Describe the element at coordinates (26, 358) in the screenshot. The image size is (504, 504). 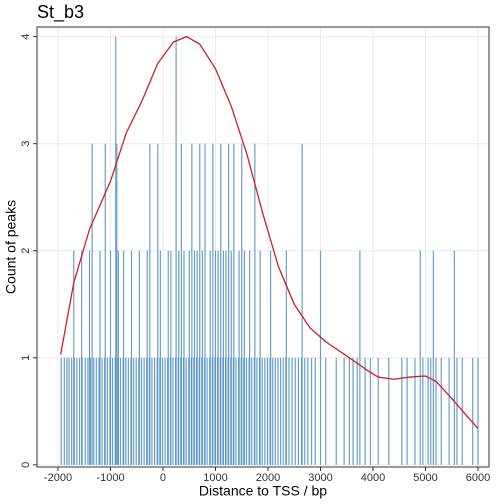
I see `y-tick-label: 1` at that location.